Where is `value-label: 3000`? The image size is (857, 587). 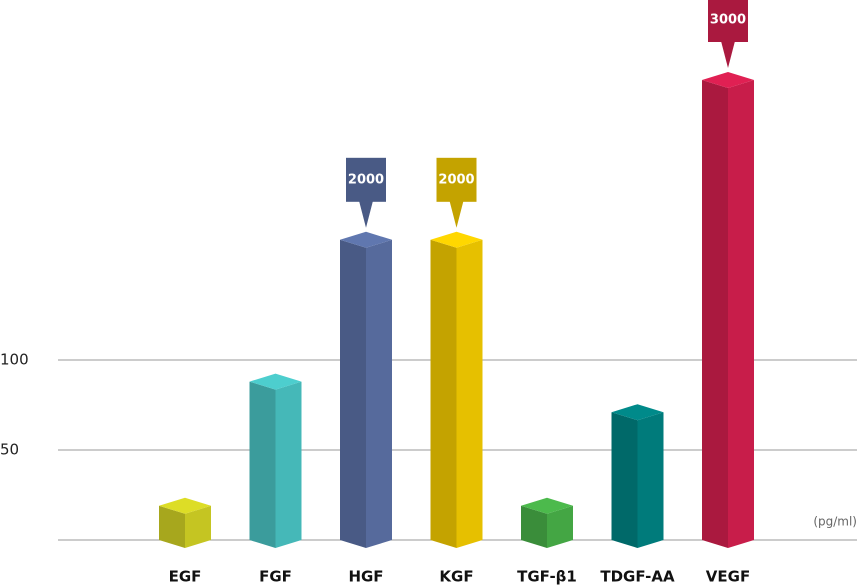 value-label: 3000 is located at coordinates (728, 20).